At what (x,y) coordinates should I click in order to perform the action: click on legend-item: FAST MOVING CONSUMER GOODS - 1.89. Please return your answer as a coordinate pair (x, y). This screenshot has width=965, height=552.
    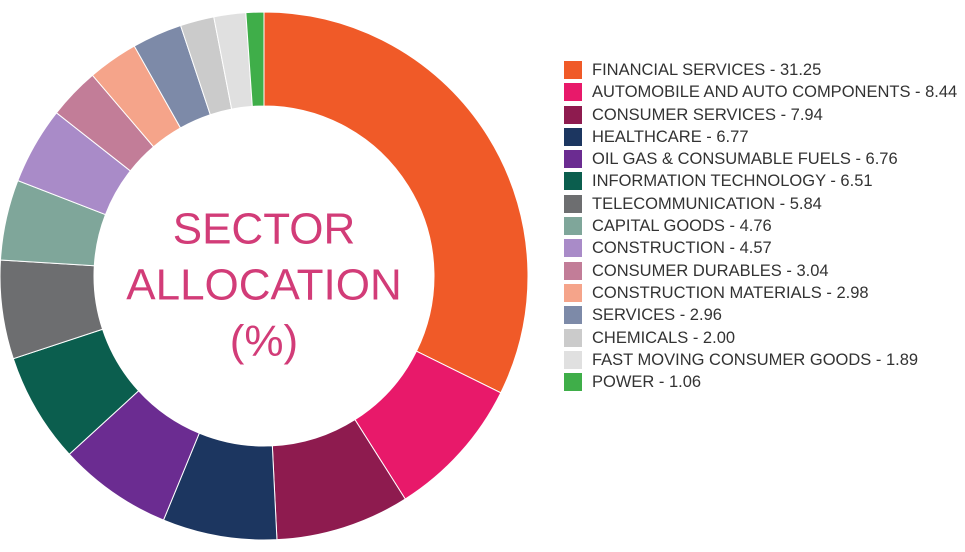
    Looking at the image, I should click on (762, 360).